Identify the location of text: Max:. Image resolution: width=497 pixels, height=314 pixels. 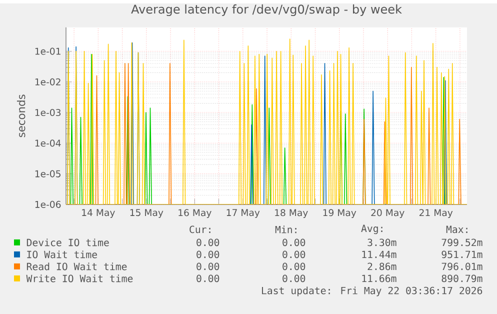
(457, 229).